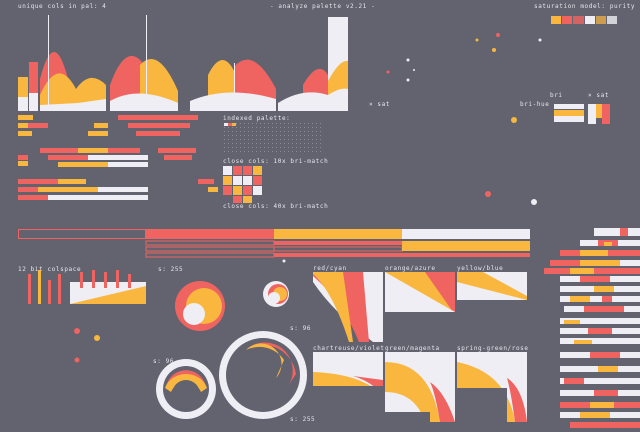  What do you see at coordinates (273, 139) in the screenshot?
I see `indexed-palette-grid` at bounding box center [273, 139].